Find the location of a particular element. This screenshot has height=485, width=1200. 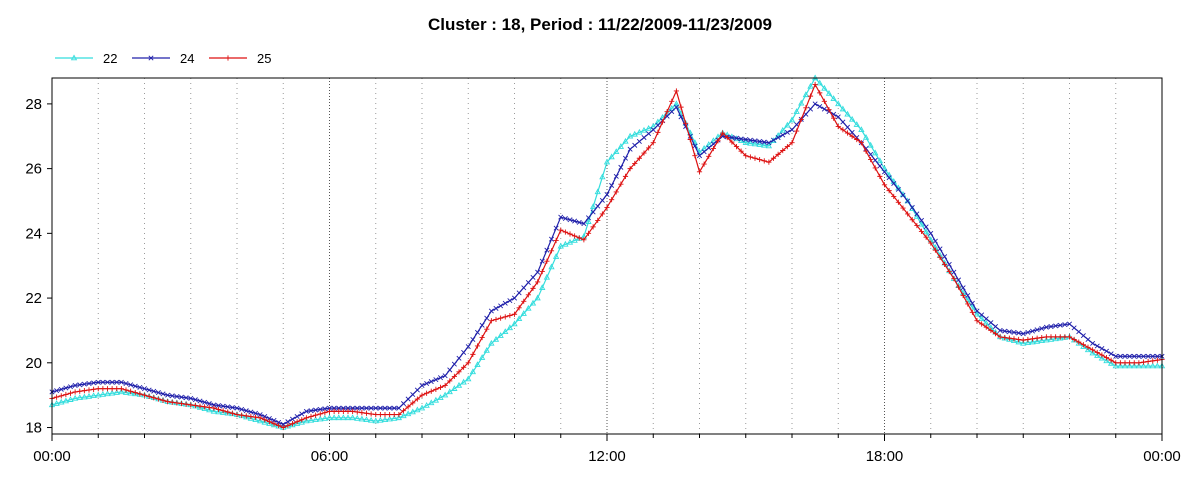

y-tick-label: 20 is located at coordinates (33, 363).